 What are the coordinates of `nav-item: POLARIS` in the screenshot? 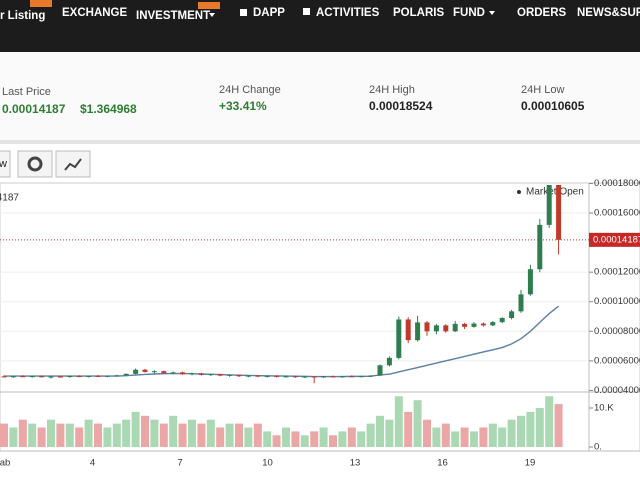 It's located at (418, 13).